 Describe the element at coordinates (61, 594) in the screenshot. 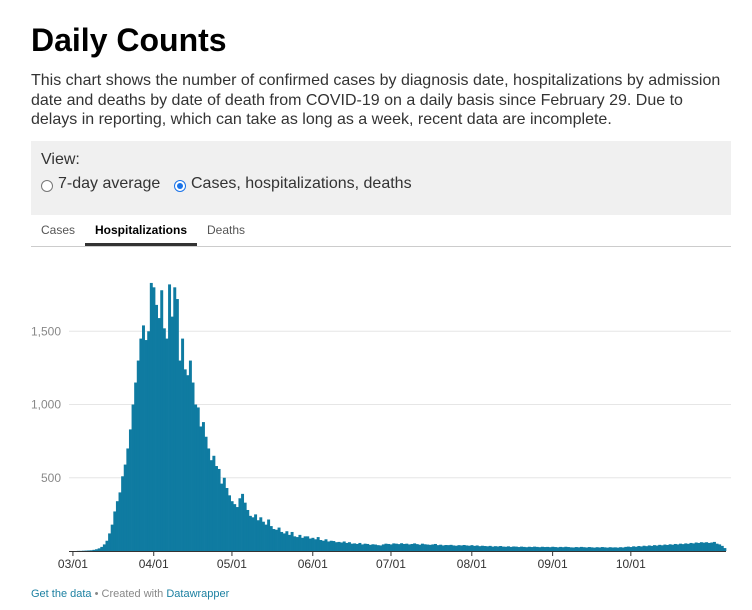

I see `get-the-data-link: Get the data` at that location.